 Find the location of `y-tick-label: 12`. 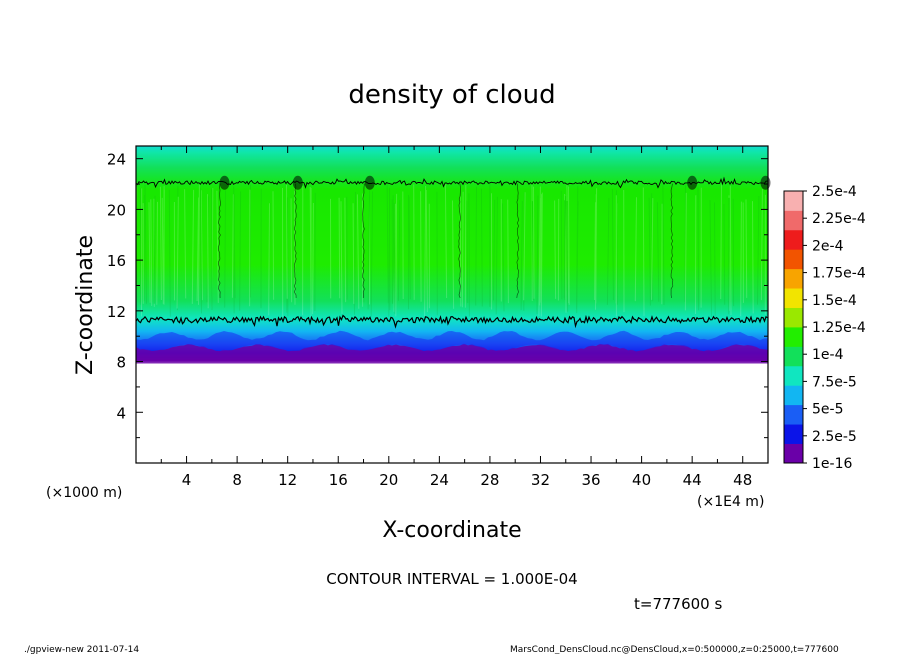

y-tick-label: 12 is located at coordinates (116, 312).